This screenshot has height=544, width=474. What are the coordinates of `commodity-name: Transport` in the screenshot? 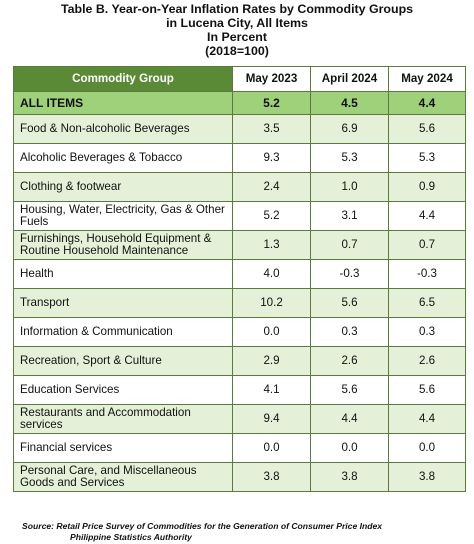 It's located at (123, 303).